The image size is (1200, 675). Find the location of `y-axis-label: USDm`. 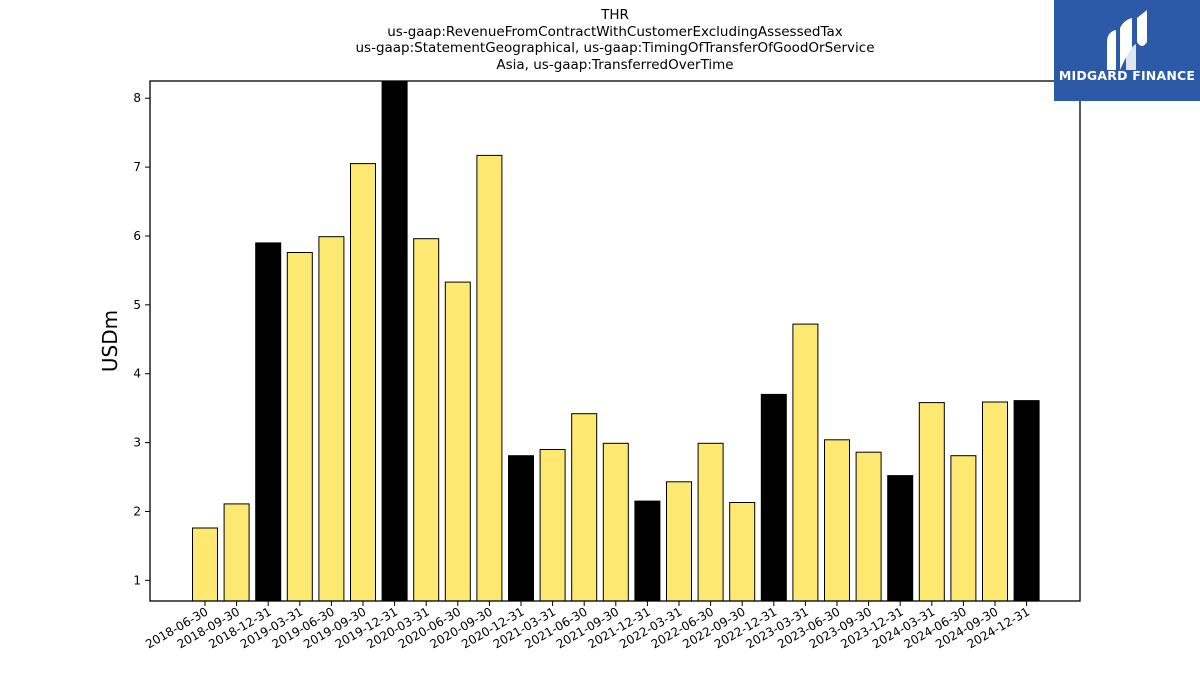

y-axis-label: USDm is located at coordinates (110, 341).